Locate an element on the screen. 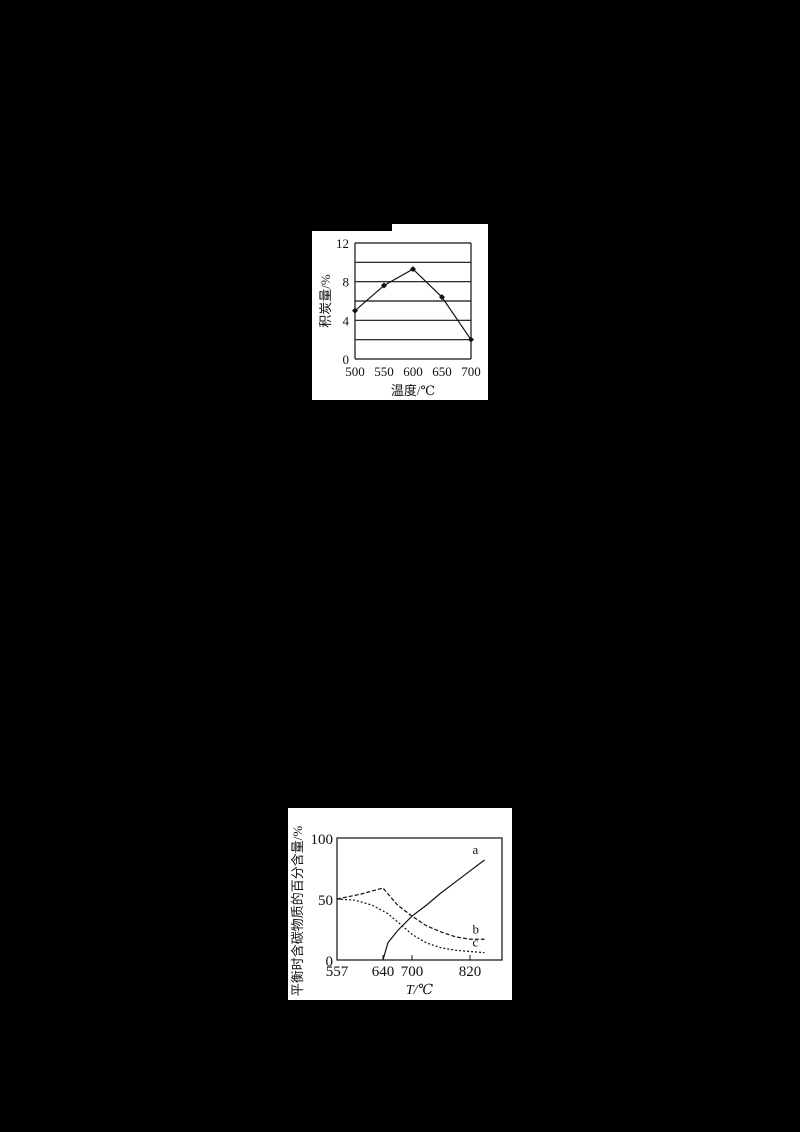 The height and width of the screenshot is (1132, 800). series-line is located at coordinates (413, 304).